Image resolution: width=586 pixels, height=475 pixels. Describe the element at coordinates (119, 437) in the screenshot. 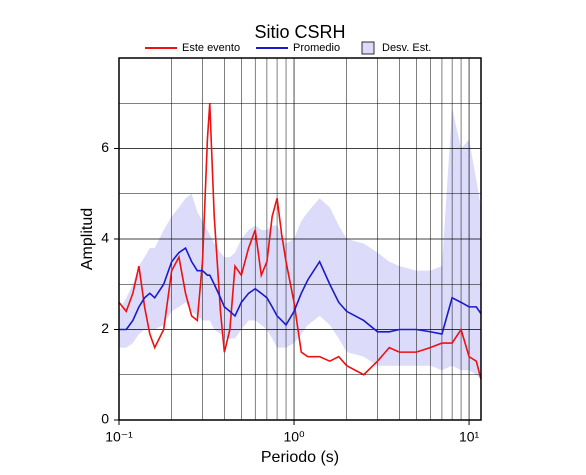

I see `x-tick-label: 10⁻¹` at that location.